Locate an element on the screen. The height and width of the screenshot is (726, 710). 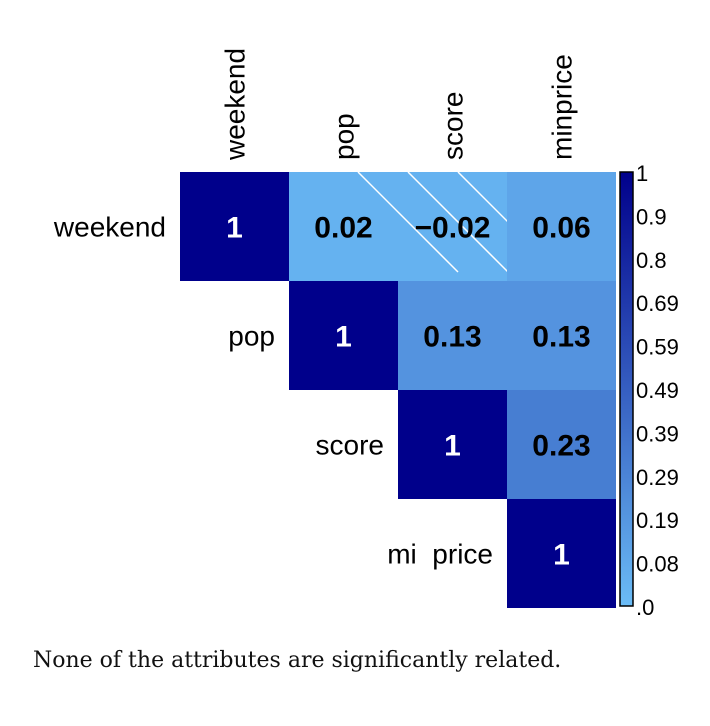
row-label: pop is located at coordinates (251, 336).